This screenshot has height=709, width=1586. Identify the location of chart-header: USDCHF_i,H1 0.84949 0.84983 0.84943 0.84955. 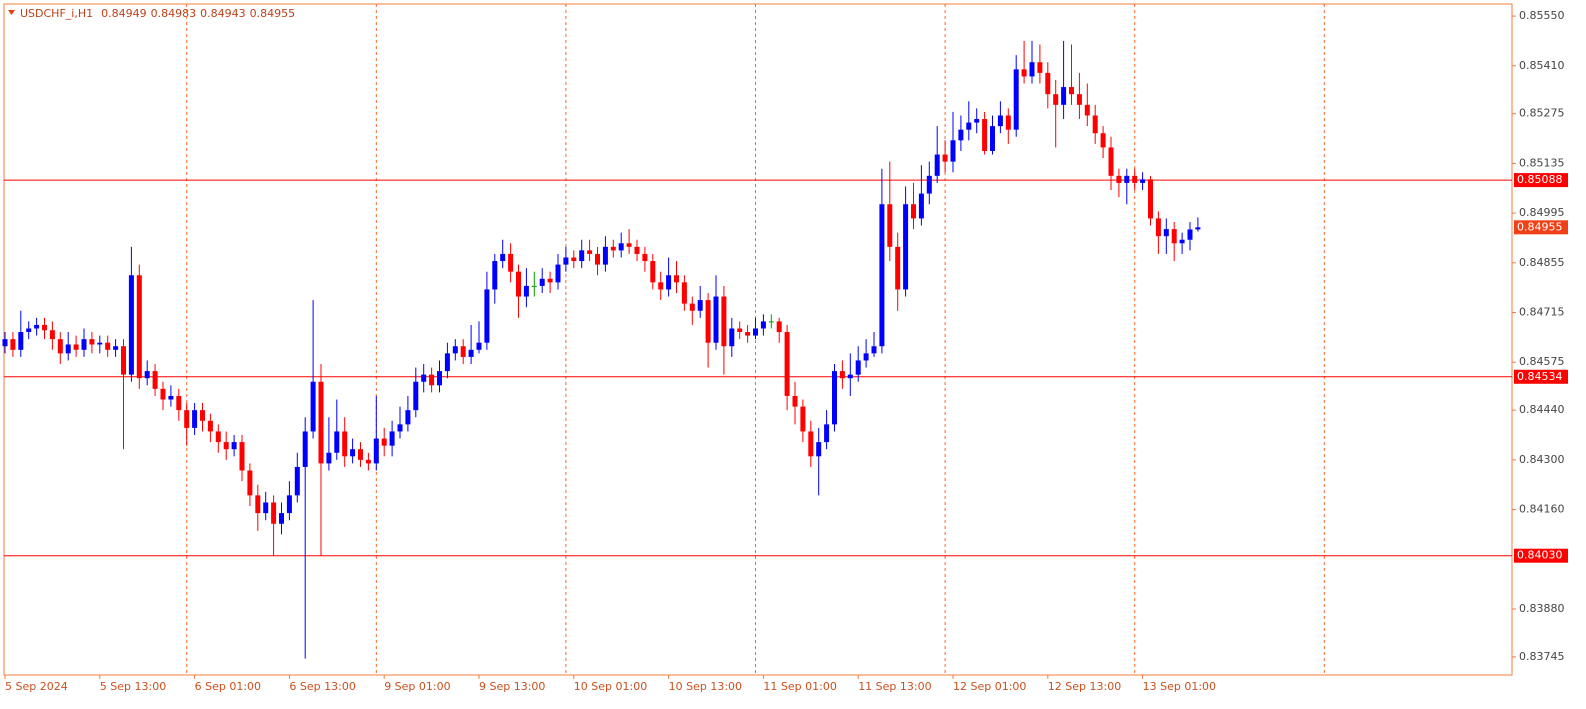
(157, 13).